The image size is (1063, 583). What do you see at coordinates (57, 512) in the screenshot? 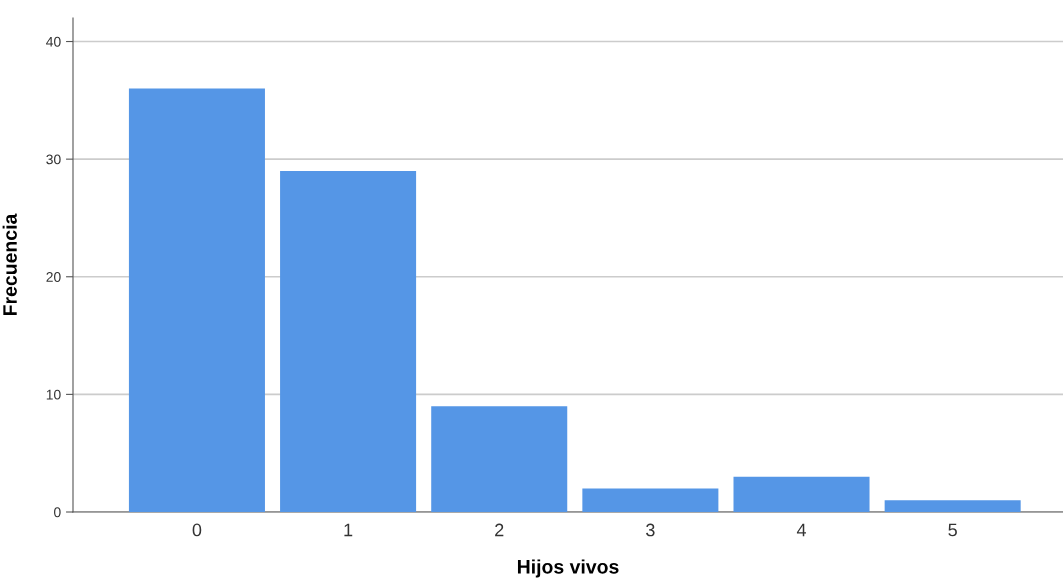
I see `y-tick-label: 0` at bounding box center [57, 512].